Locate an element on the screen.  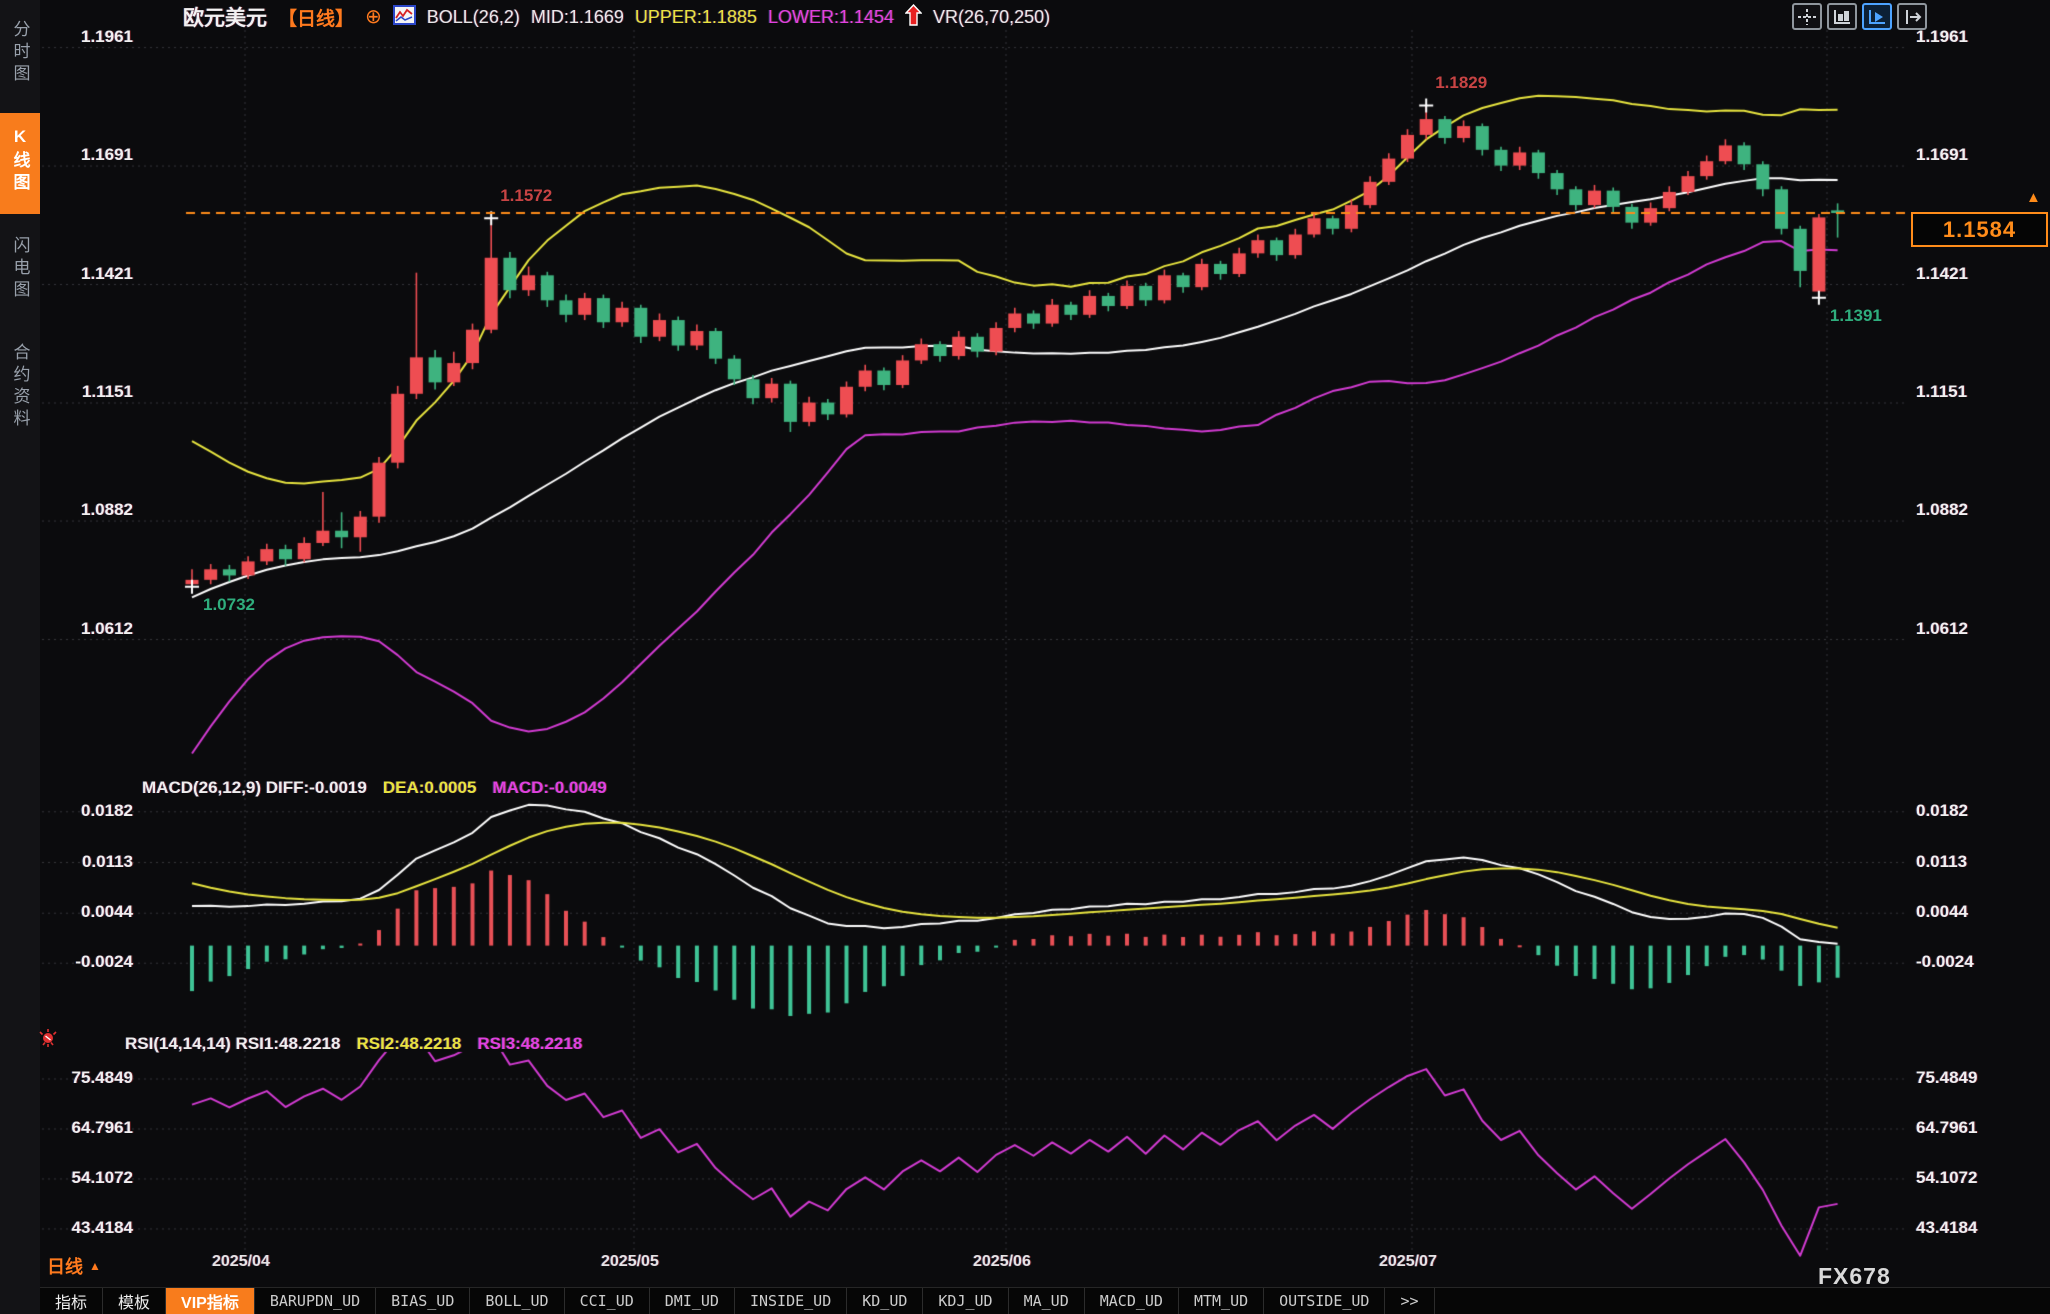
boll-mid-value: MID:1.1669 is located at coordinates (577, 16).